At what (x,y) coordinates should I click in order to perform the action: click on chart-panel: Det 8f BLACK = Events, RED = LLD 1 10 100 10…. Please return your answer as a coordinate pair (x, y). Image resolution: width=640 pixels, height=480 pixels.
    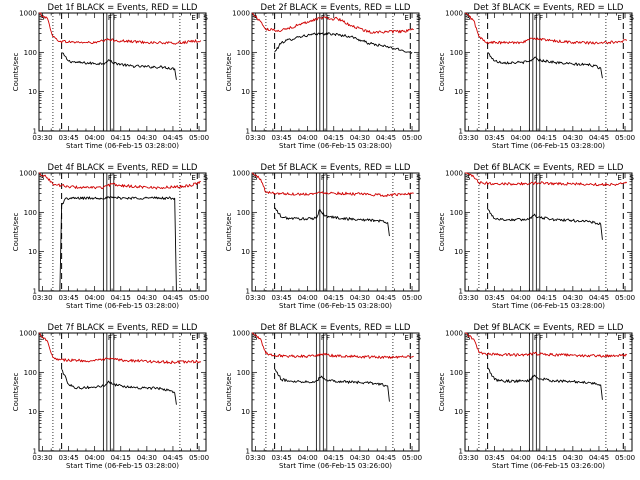
    Looking at the image, I should click on (323, 396).